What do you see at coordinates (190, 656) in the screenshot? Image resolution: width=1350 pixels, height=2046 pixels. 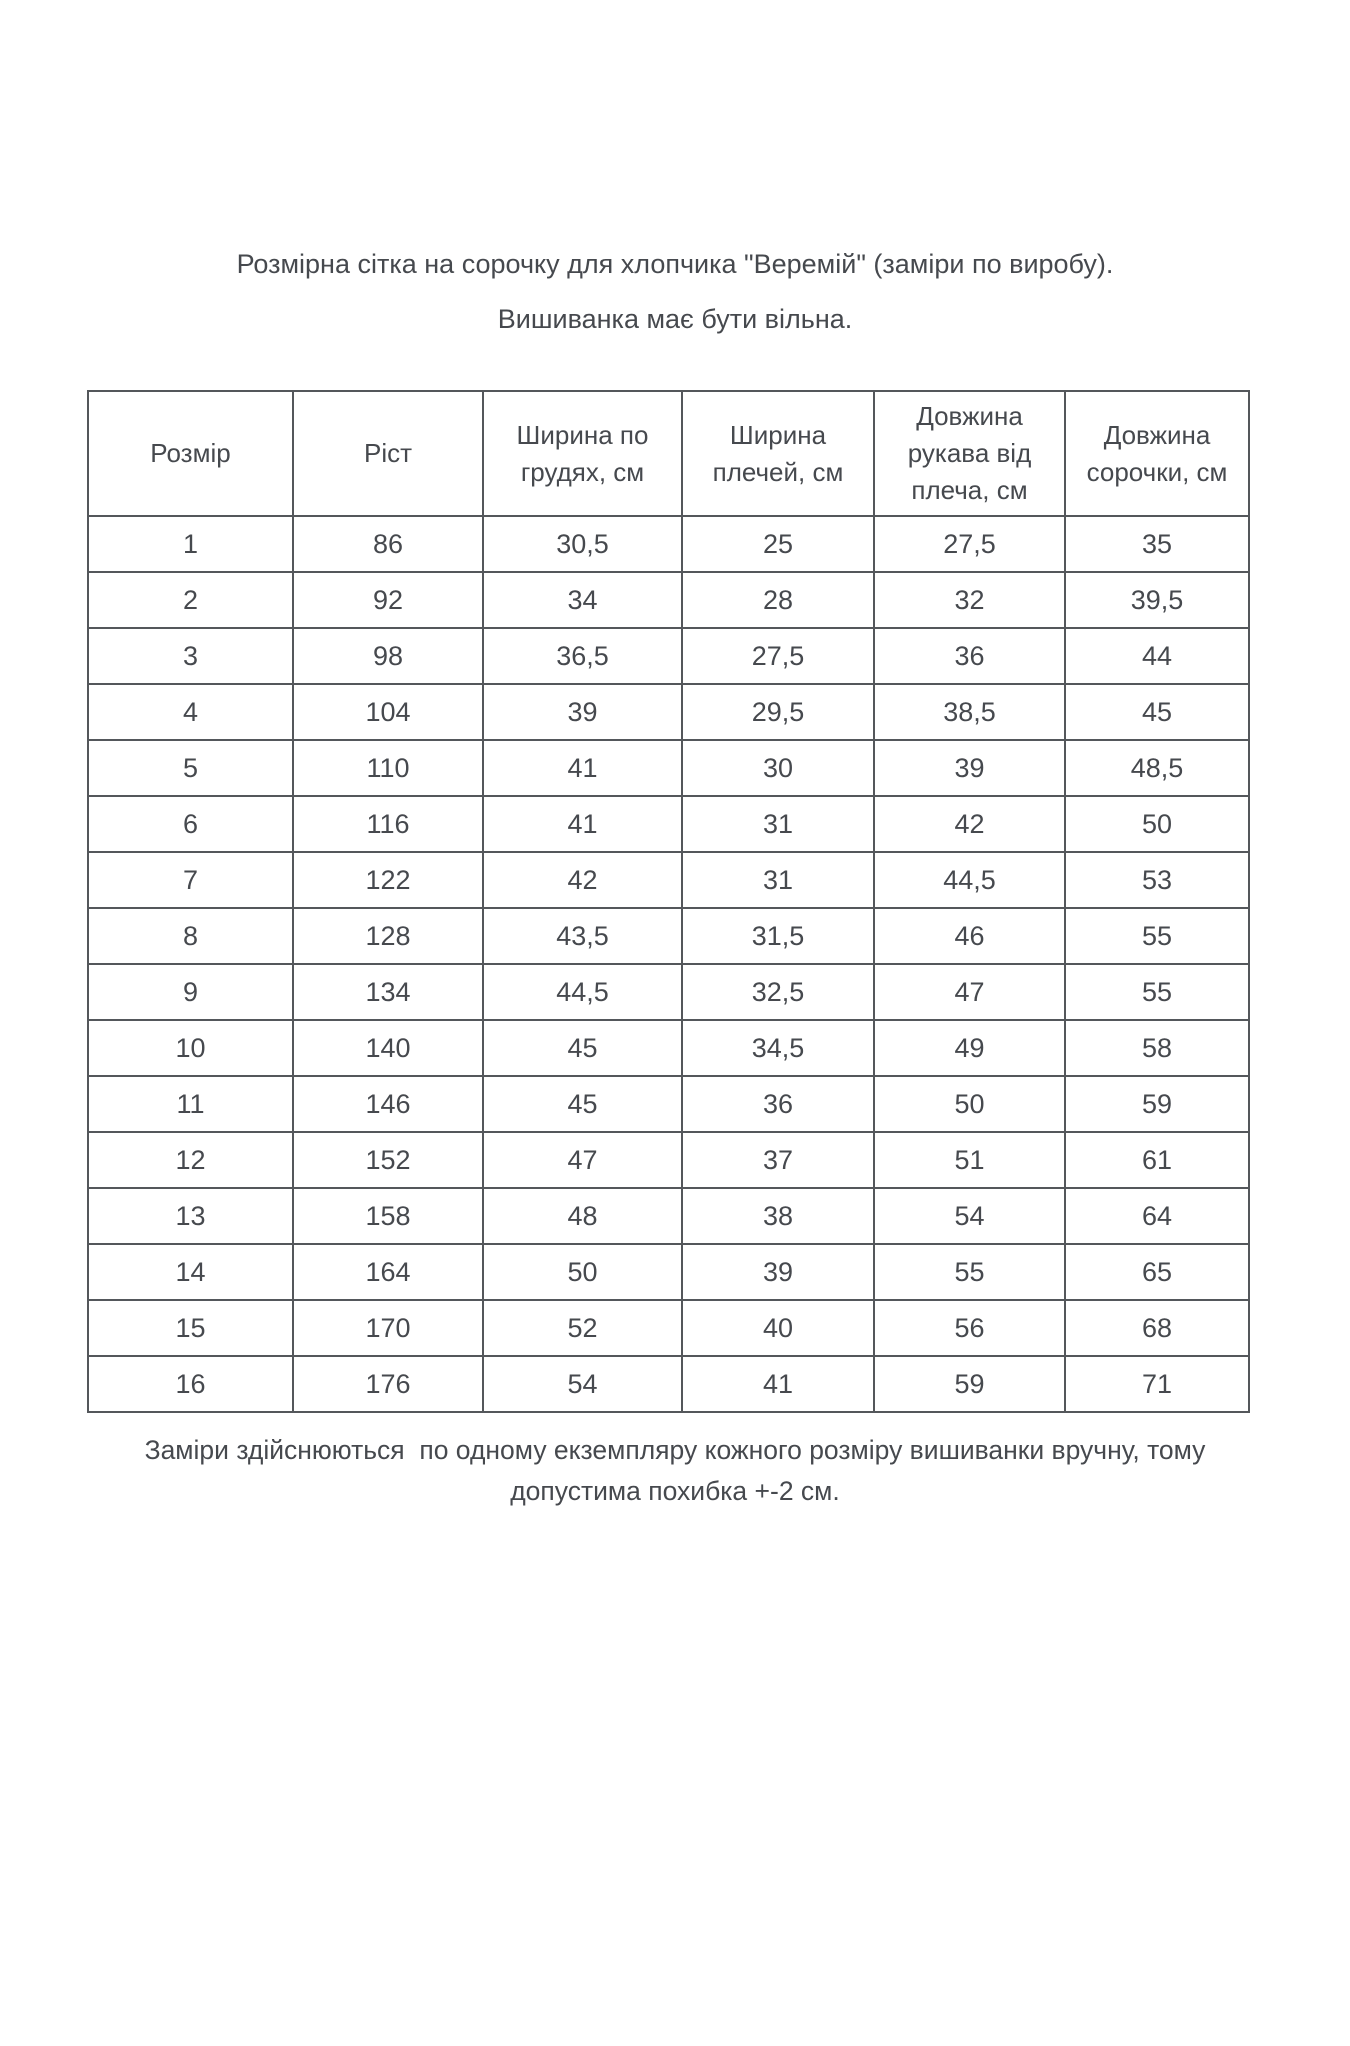 I see `table-cell: 3` at bounding box center [190, 656].